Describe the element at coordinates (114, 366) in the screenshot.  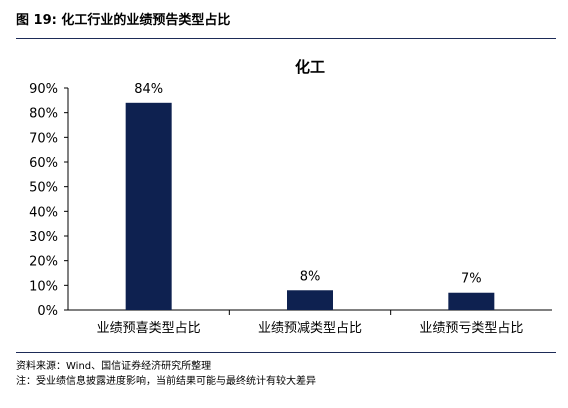
I see `source-note: 资料来源：Wind、国信证券经济研究所整理` at that location.